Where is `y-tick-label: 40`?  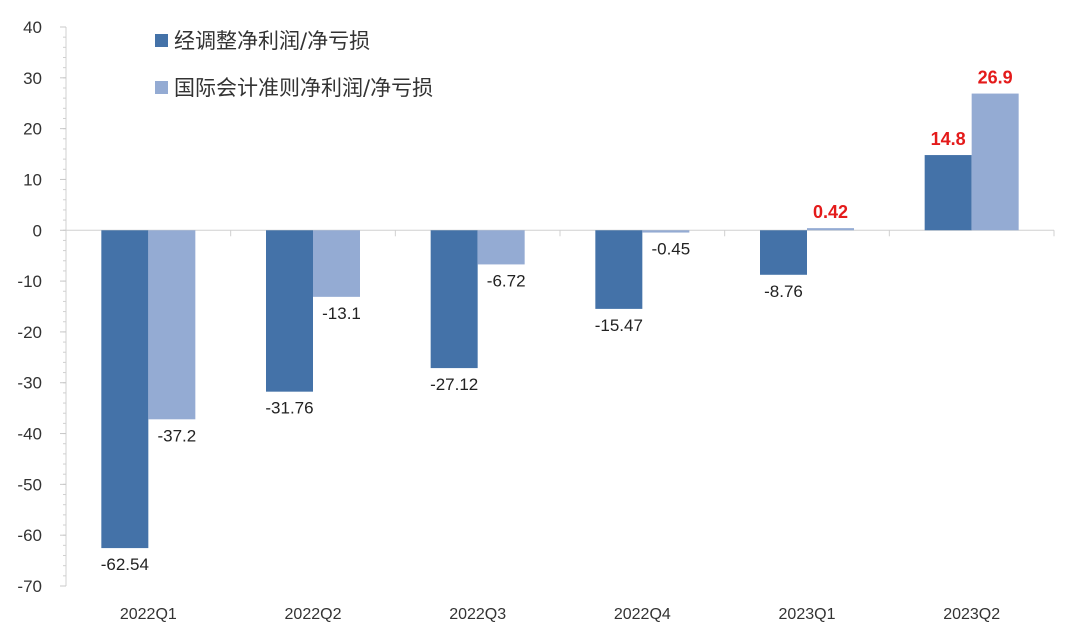 y-tick-label: 40 is located at coordinates (32, 27).